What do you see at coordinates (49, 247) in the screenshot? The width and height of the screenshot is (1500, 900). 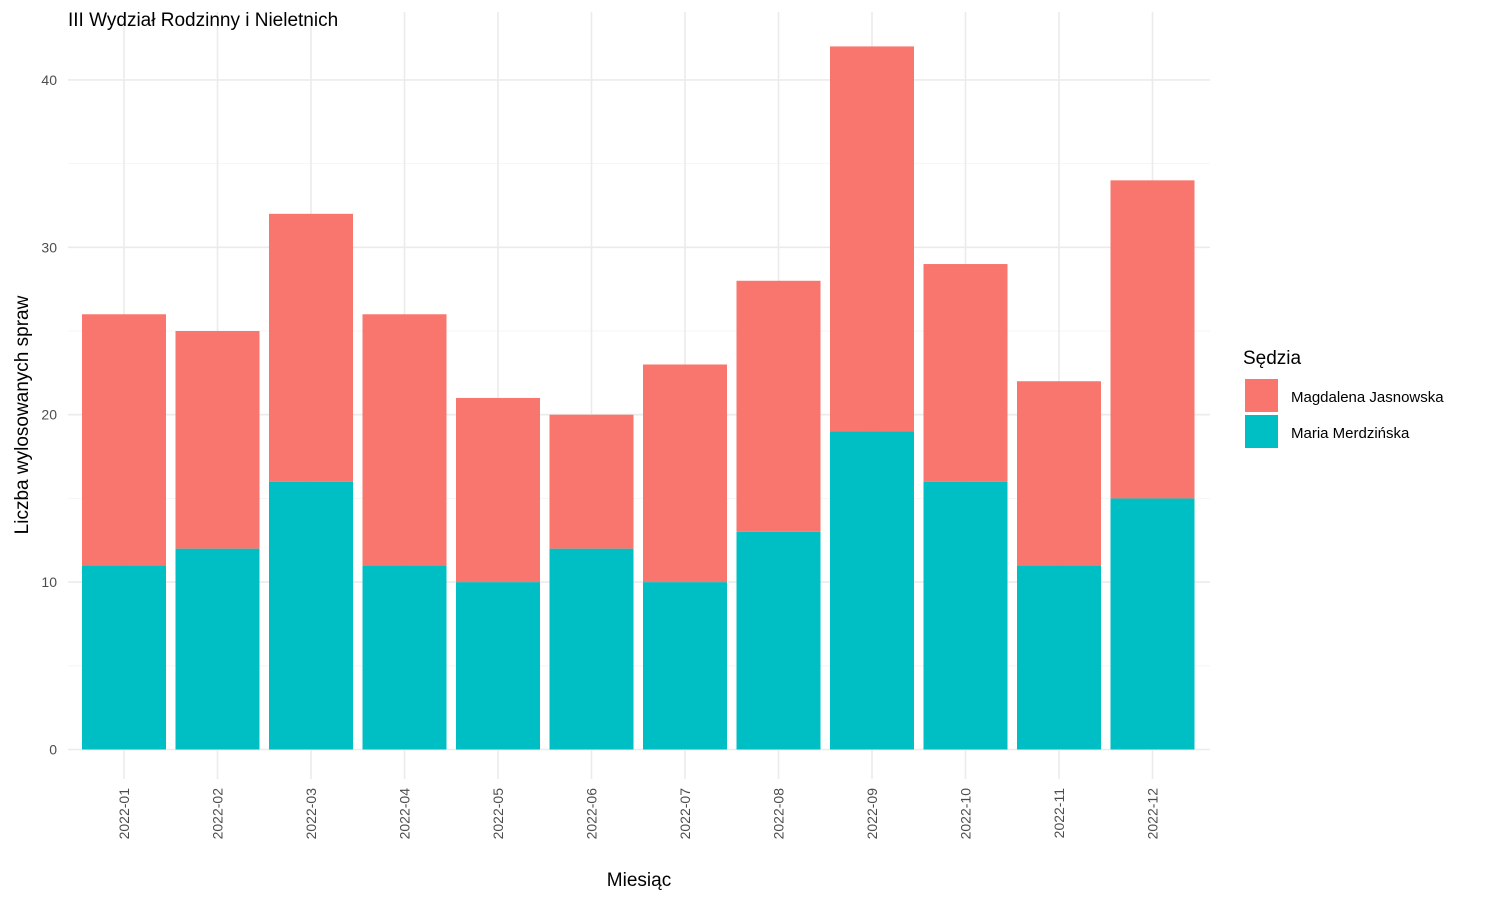 I see `y-tick-label: 30` at bounding box center [49, 247].